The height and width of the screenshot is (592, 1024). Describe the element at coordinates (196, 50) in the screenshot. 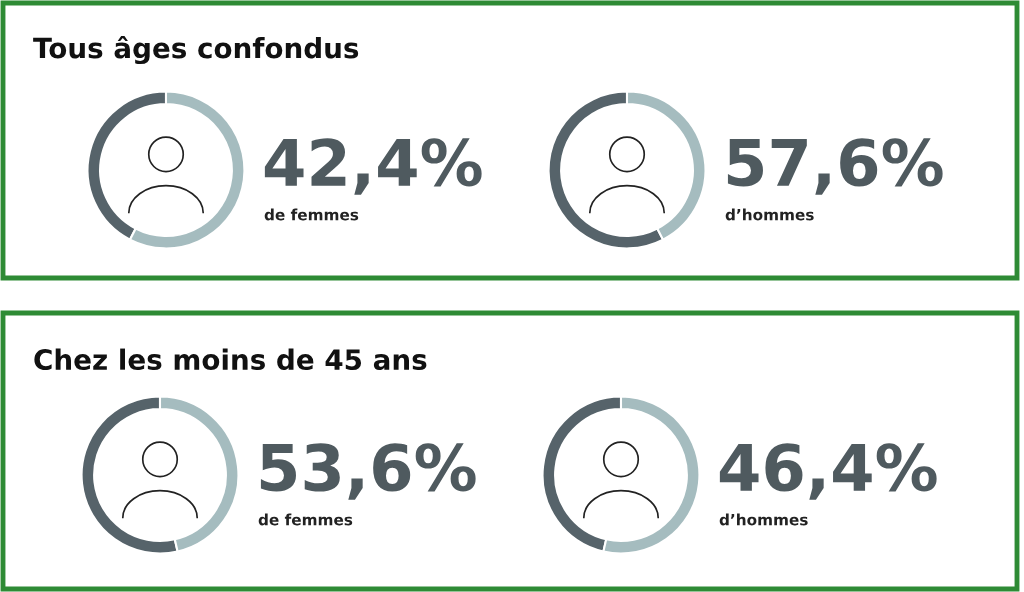

I see `chart-title: Tous âges confondus` at that location.